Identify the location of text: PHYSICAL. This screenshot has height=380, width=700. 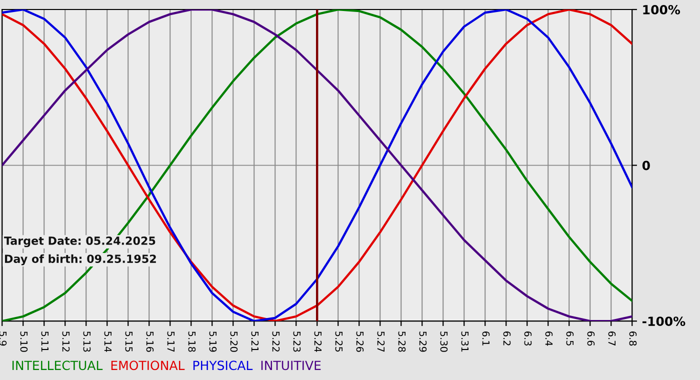
(223, 365).